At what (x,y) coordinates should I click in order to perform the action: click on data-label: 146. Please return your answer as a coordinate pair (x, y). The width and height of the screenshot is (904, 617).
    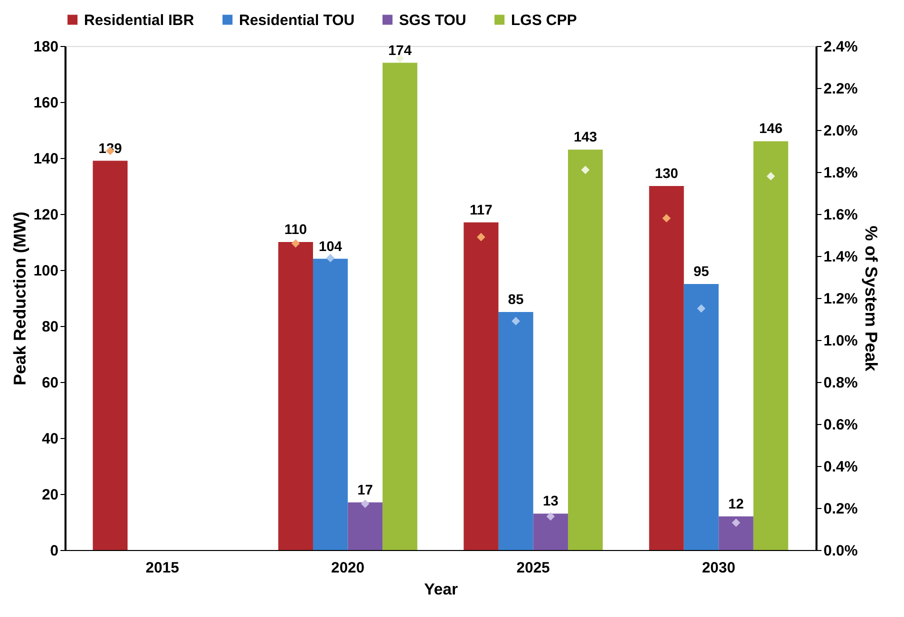
    Looking at the image, I should click on (771, 128).